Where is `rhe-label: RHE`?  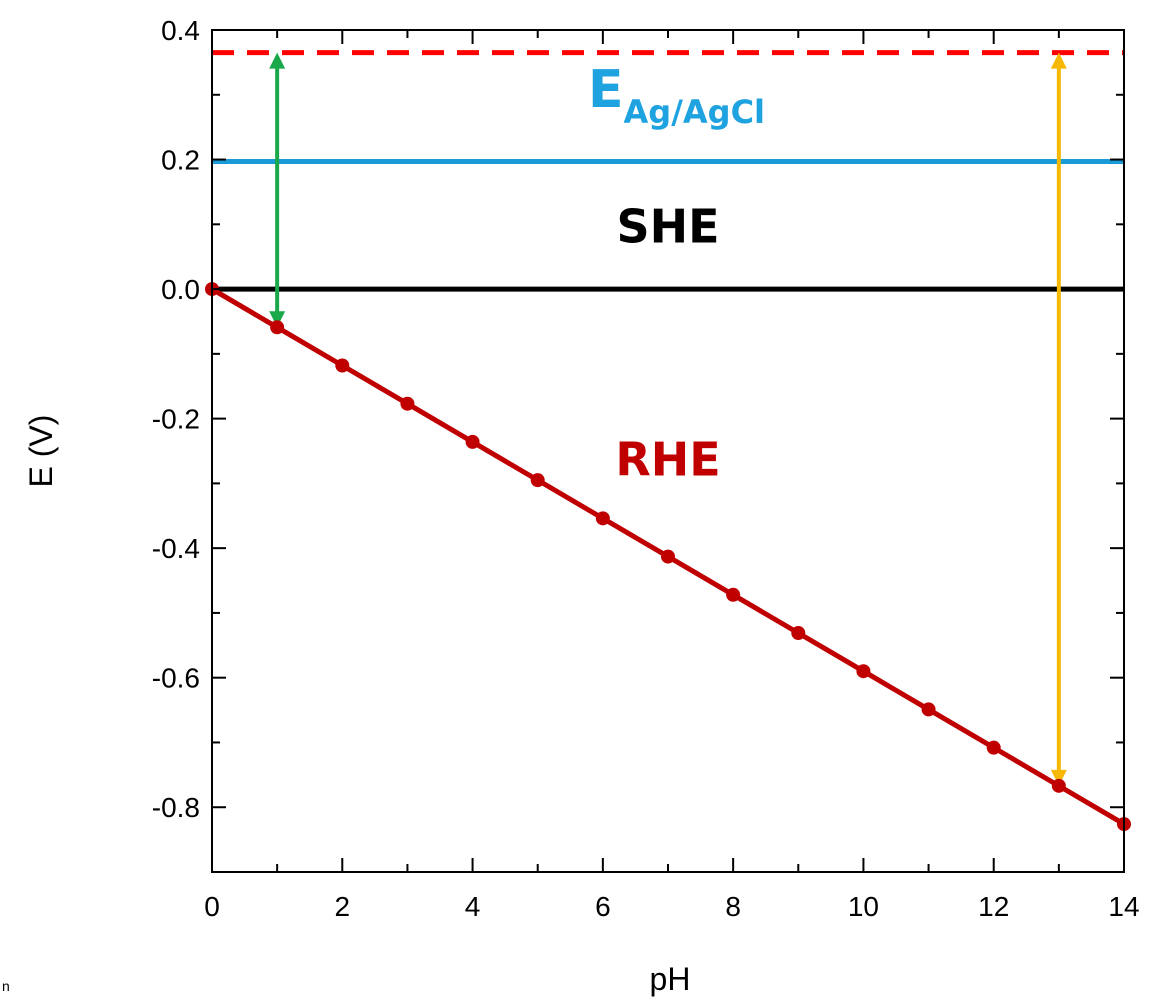 rhe-label: RHE is located at coordinates (667, 459).